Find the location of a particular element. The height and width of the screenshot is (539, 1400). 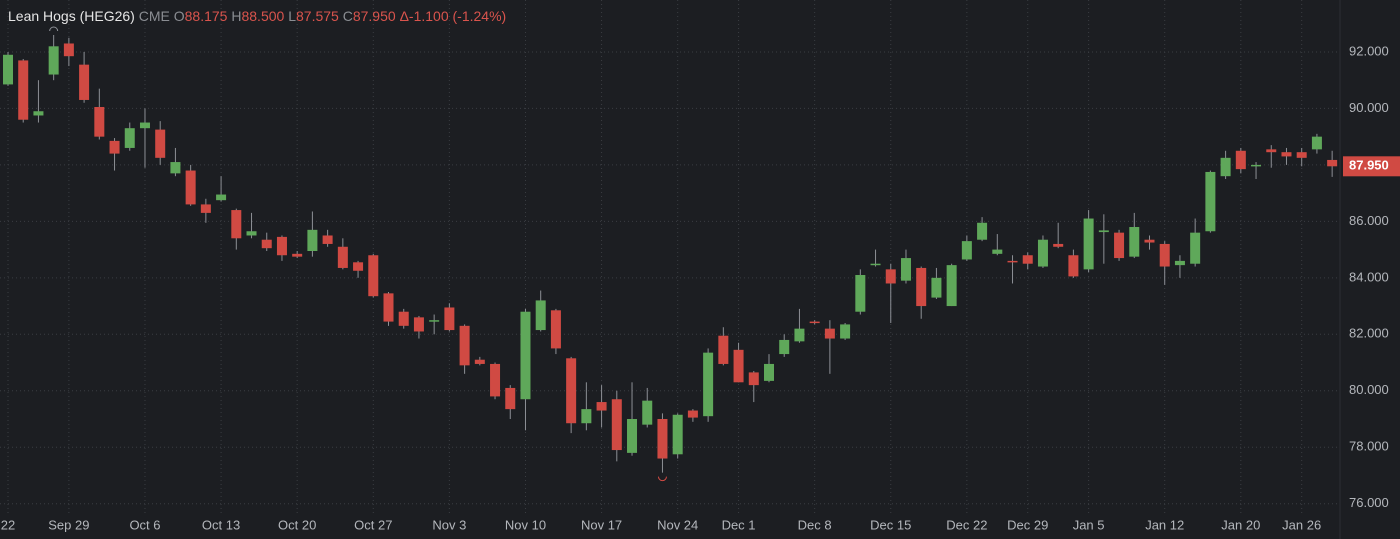

x-tick-label: Nov 24 is located at coordinates (677, 524).